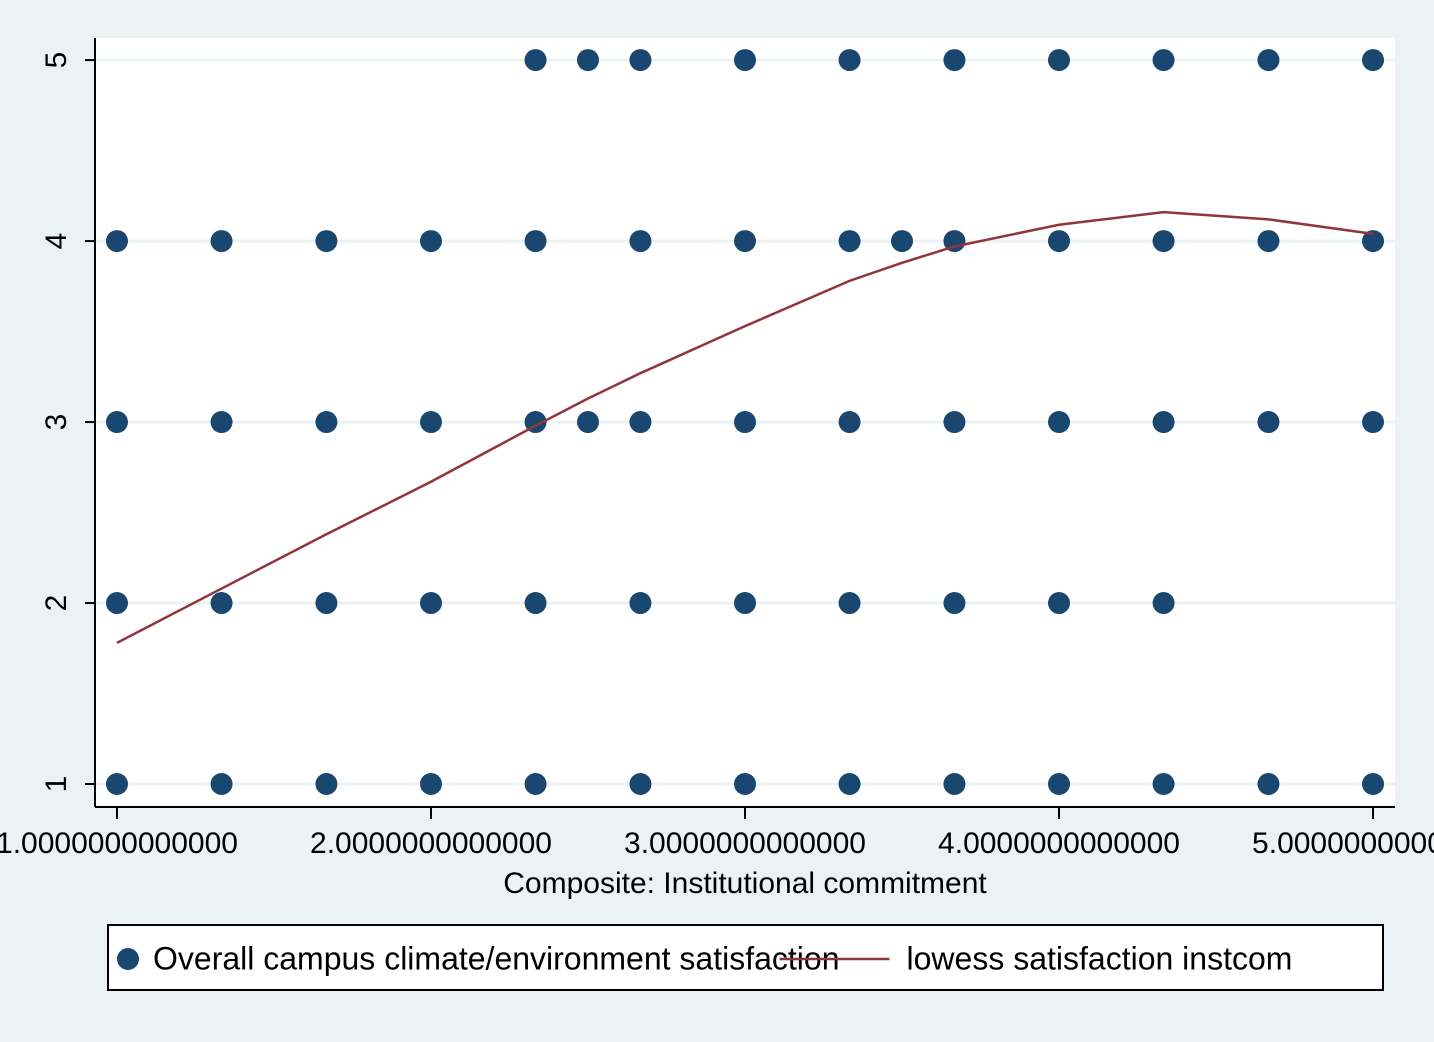 The image size is (1434, 1042). Describe the element at coordinates (56, 784) in the screenshot. I see `y-tick-label: 1` at that location.